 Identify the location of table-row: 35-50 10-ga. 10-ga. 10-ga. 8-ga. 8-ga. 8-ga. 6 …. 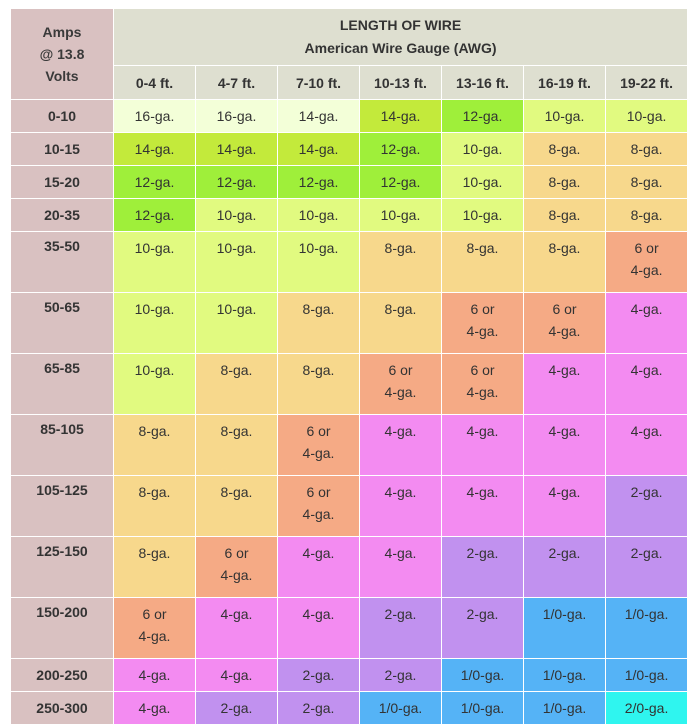
(349, 262).